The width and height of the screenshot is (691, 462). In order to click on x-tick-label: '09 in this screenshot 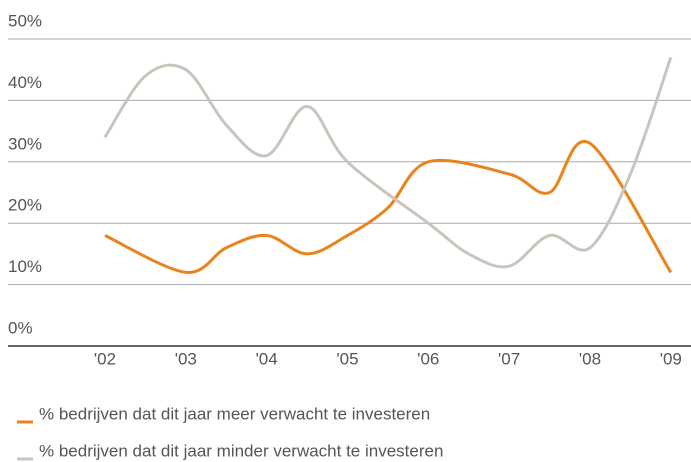, I will do `click(671, 358)`.